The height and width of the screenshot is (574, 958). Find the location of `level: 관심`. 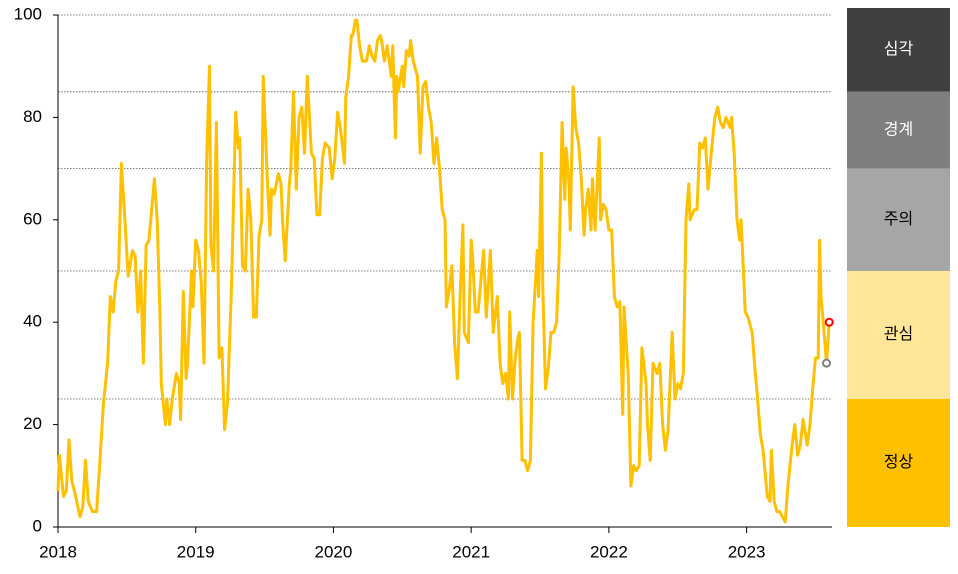

level: 관심 is located at coordinates (898, 334).